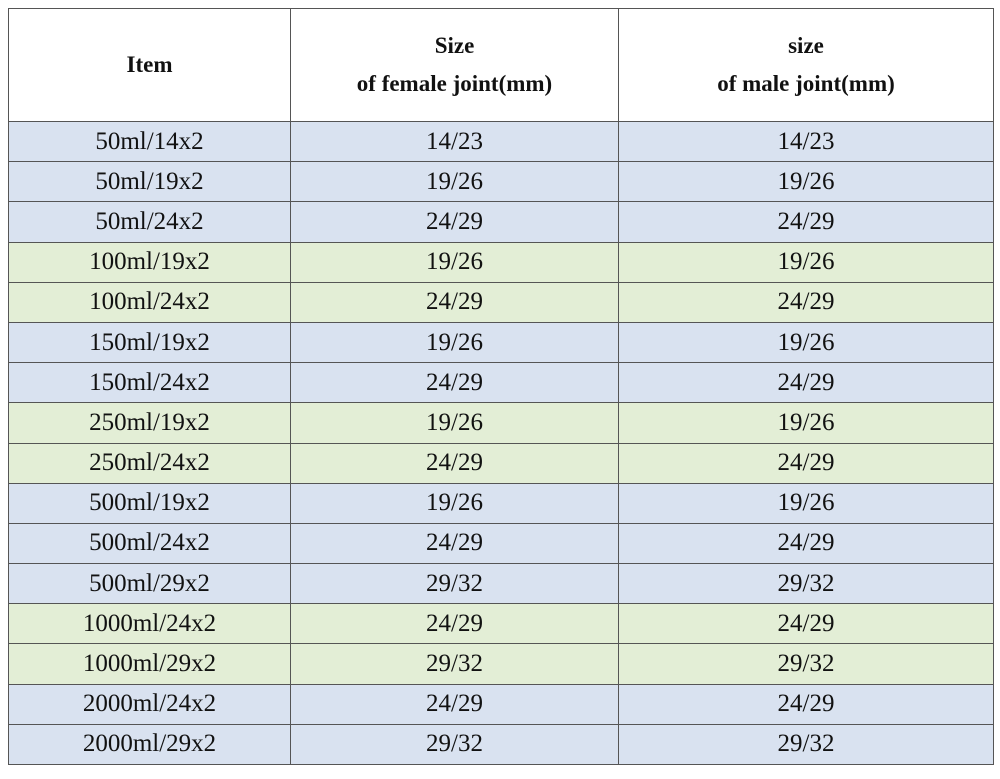 This screenshot has height=779, width=1000. I want to click on table-cell: 100ml/24x2, so click(149, 302).